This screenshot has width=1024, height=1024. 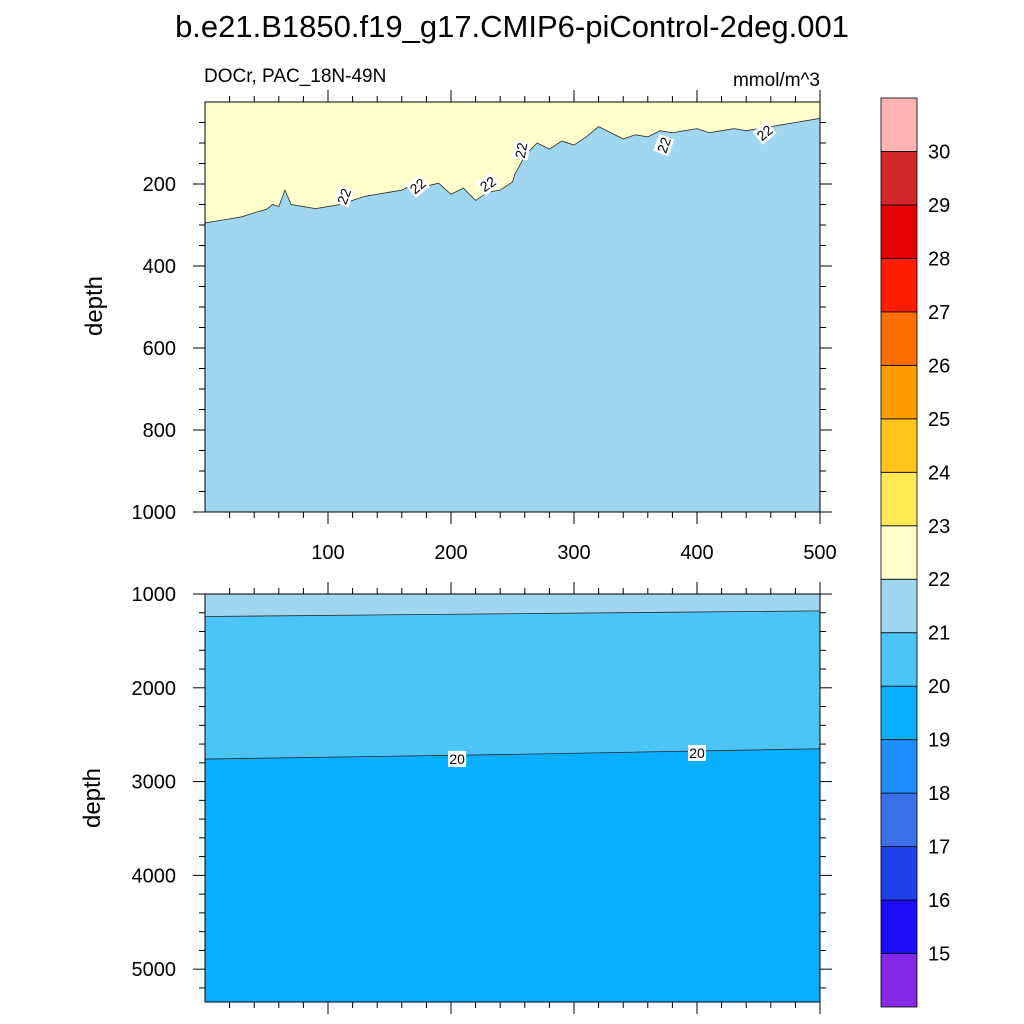 What do you see at coordinates (159, 431) in the screenshot?
I see `y-tick-label: 800` at bounding box center [159, 431].